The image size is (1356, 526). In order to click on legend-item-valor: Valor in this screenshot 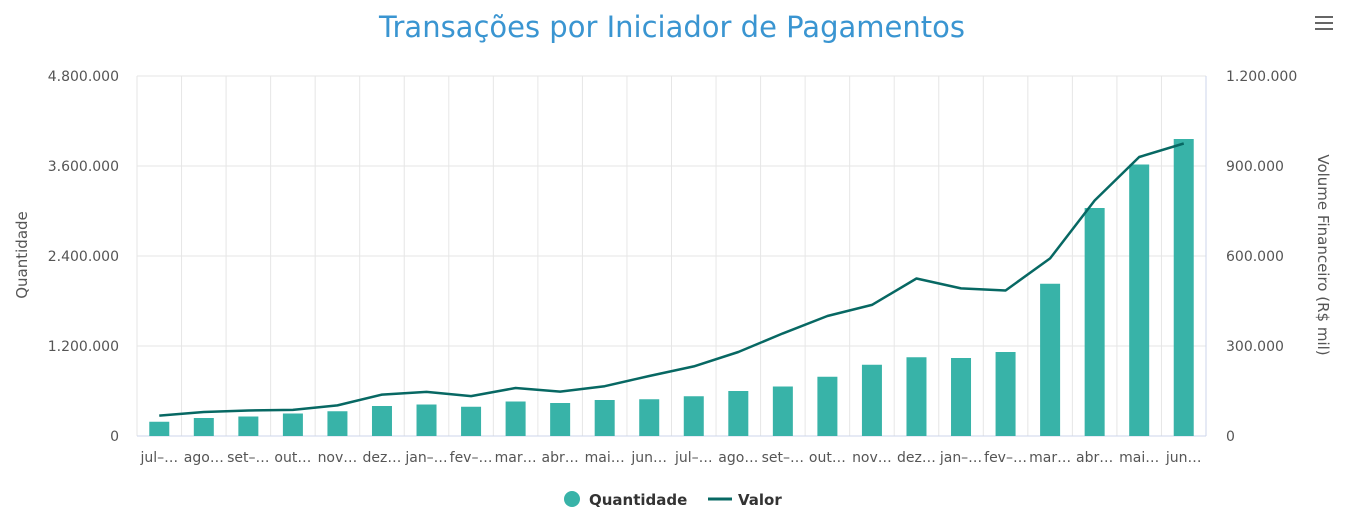, I will do `click(745, 500)`.